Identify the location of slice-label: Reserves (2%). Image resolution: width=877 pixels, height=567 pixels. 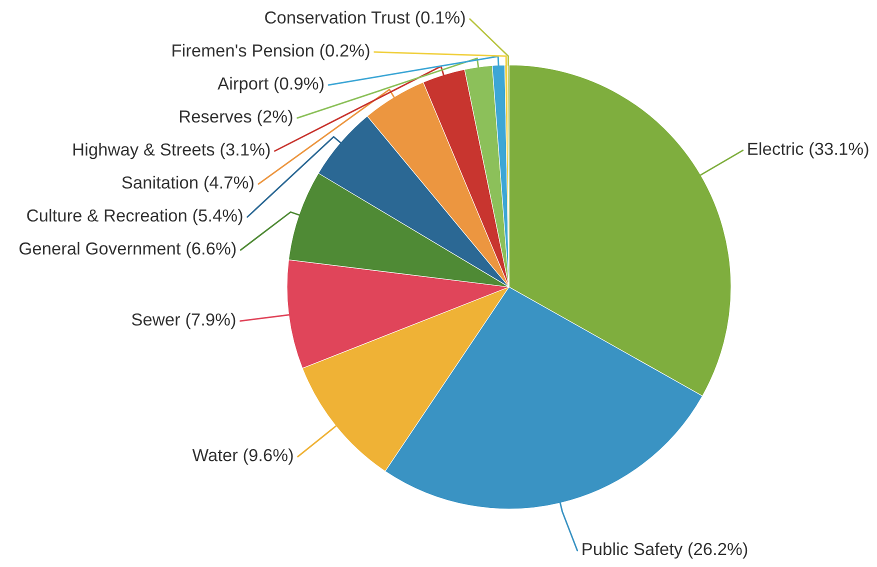
(236, 118).